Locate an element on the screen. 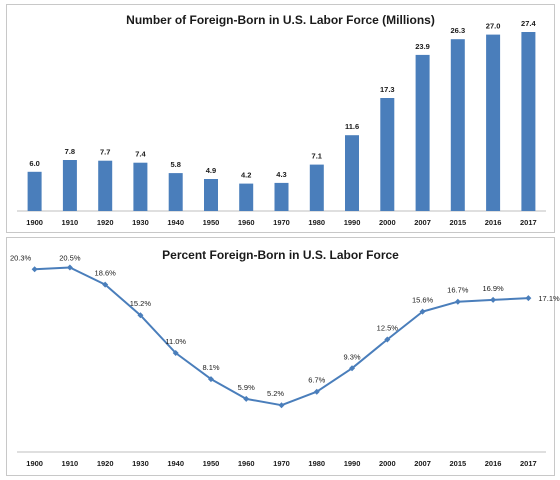 The width and height of the screenshot is (560, 480). line-x-tick-1980: 1980 is located at coordinates (316, 463).